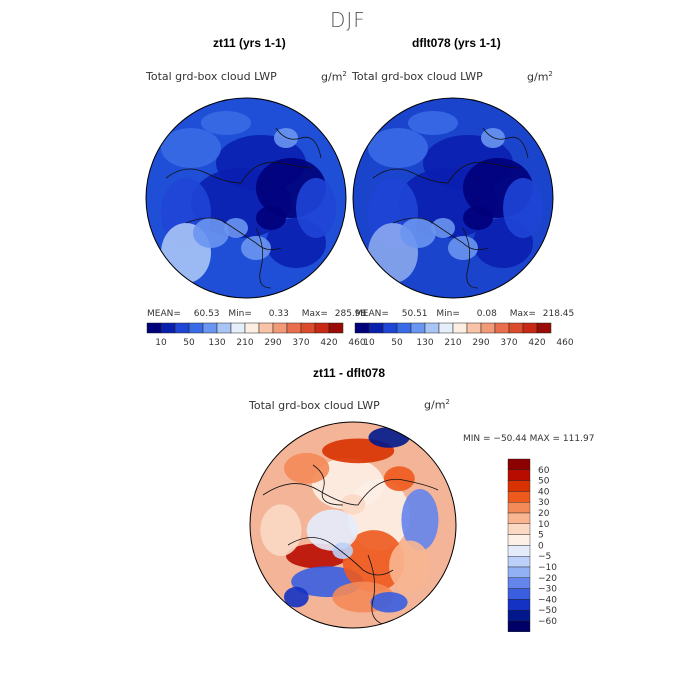 This screenshot has height=700, width=700. What do you see at coordinates (544, 471) in the screenshot?
I see `diff-colorbar-tick-label: 60` at bounding box center [544, 471].